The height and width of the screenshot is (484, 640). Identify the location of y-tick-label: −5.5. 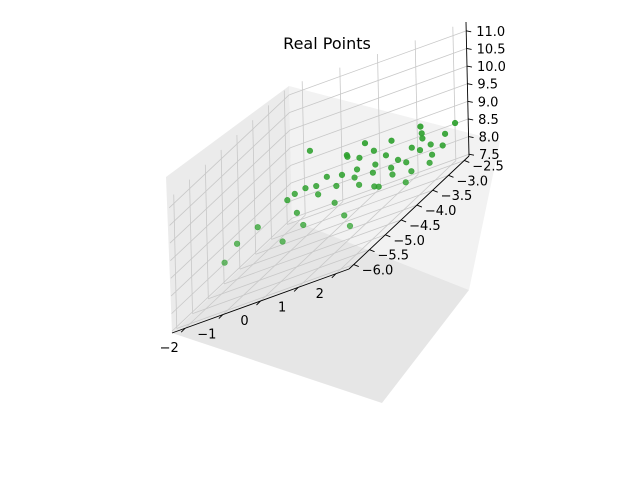
(394, 256).